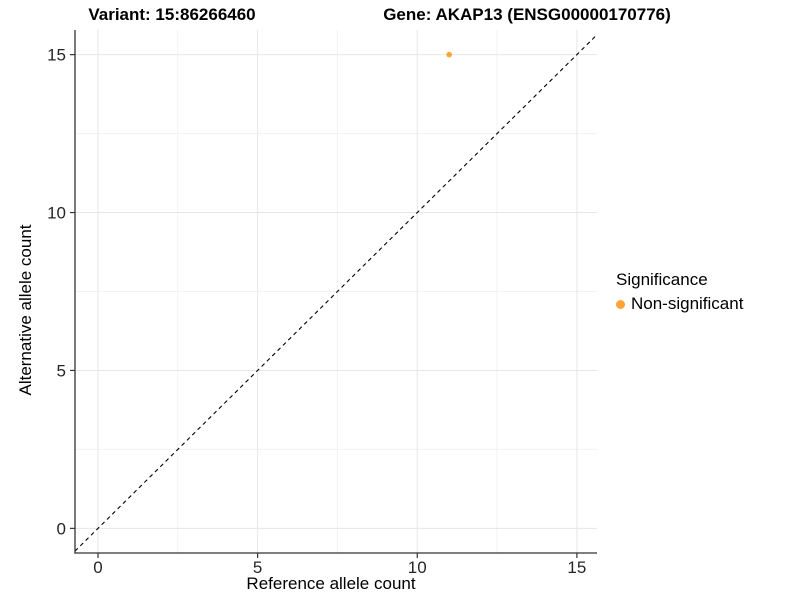  Describe the element at coordinates (25, 310) in the screenshot. I see `y-axis-title: Alternative allele count` at that location.